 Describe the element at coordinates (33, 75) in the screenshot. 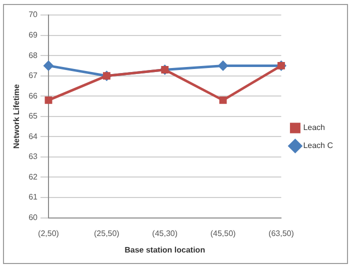

I see `y-tick-label: 67` at that location.